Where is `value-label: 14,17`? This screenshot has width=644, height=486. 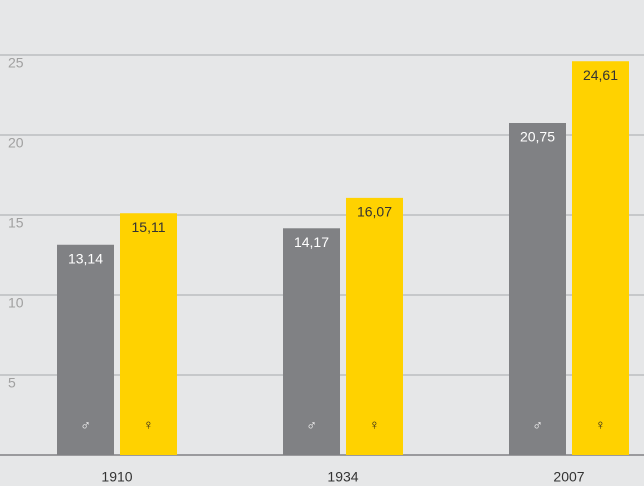 value-label: 14,17 is located at coordinates (311, 242).